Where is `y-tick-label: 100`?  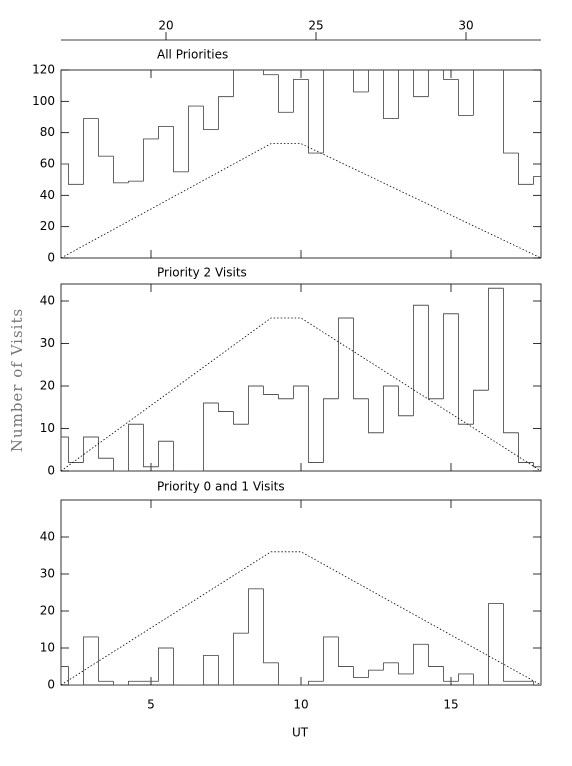 y-tick-label: 100 is located at coordinates (43, 101).